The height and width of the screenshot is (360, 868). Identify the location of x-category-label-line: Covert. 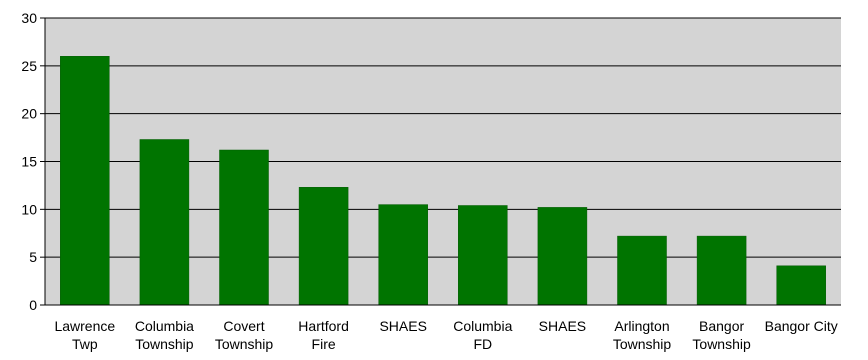
(243, 326).